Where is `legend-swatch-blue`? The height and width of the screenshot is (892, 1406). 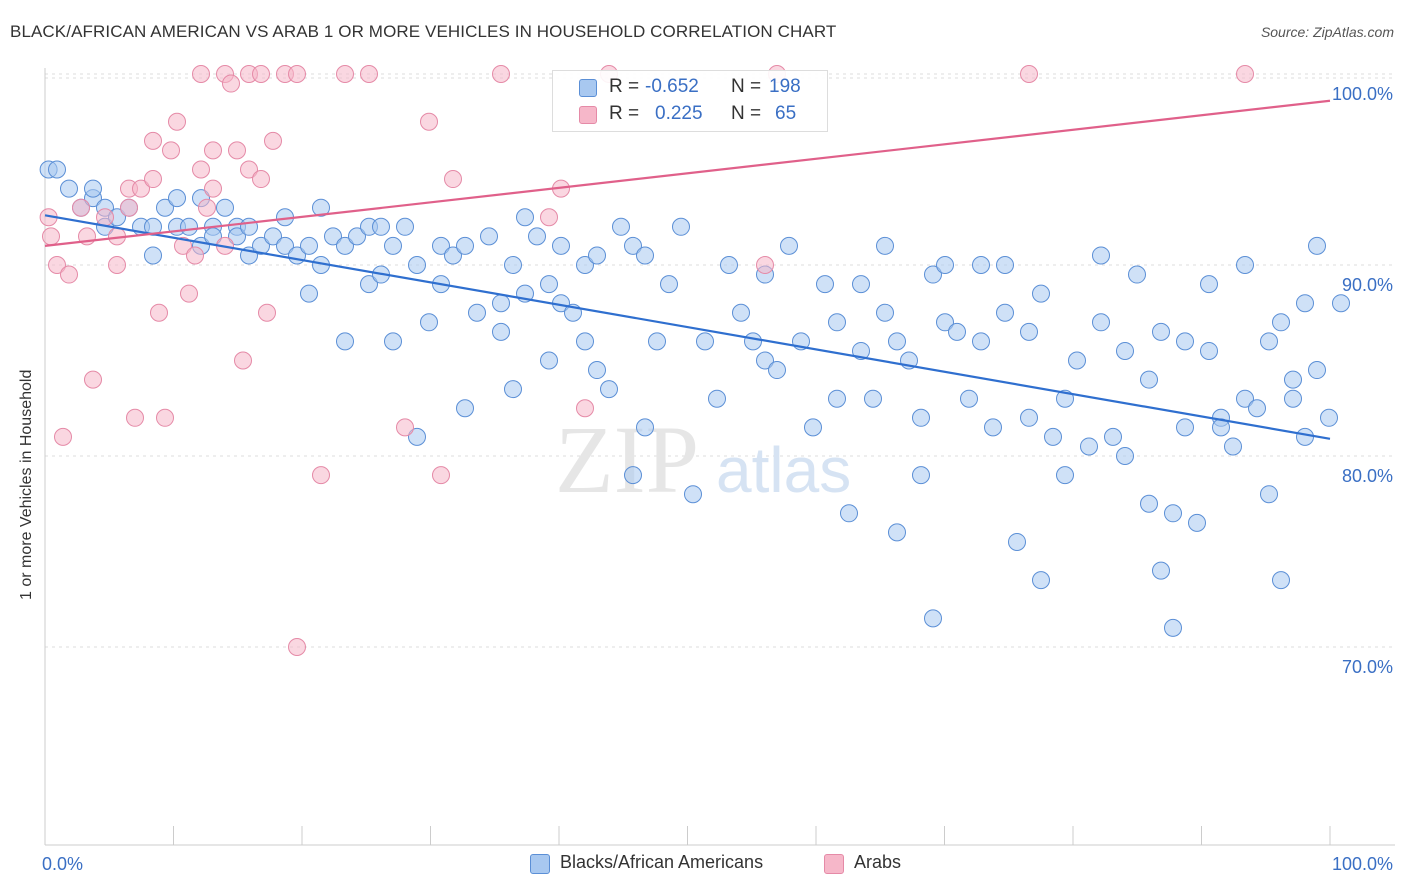 legend-swatch-blue is located at coordinates (540, 864).